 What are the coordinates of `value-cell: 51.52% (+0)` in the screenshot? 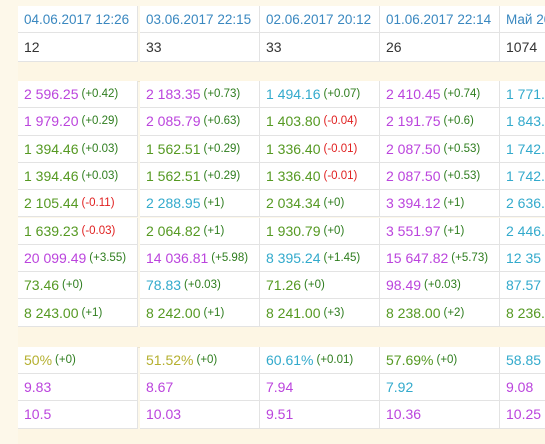 It's located at (200, 360).